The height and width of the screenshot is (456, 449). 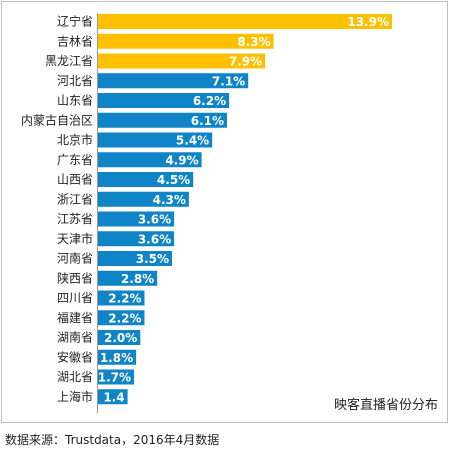 What do you see at coordinates (75, 317) in the screenshot?
I see `category-label: 福建省` at bounding box center [75, 317].